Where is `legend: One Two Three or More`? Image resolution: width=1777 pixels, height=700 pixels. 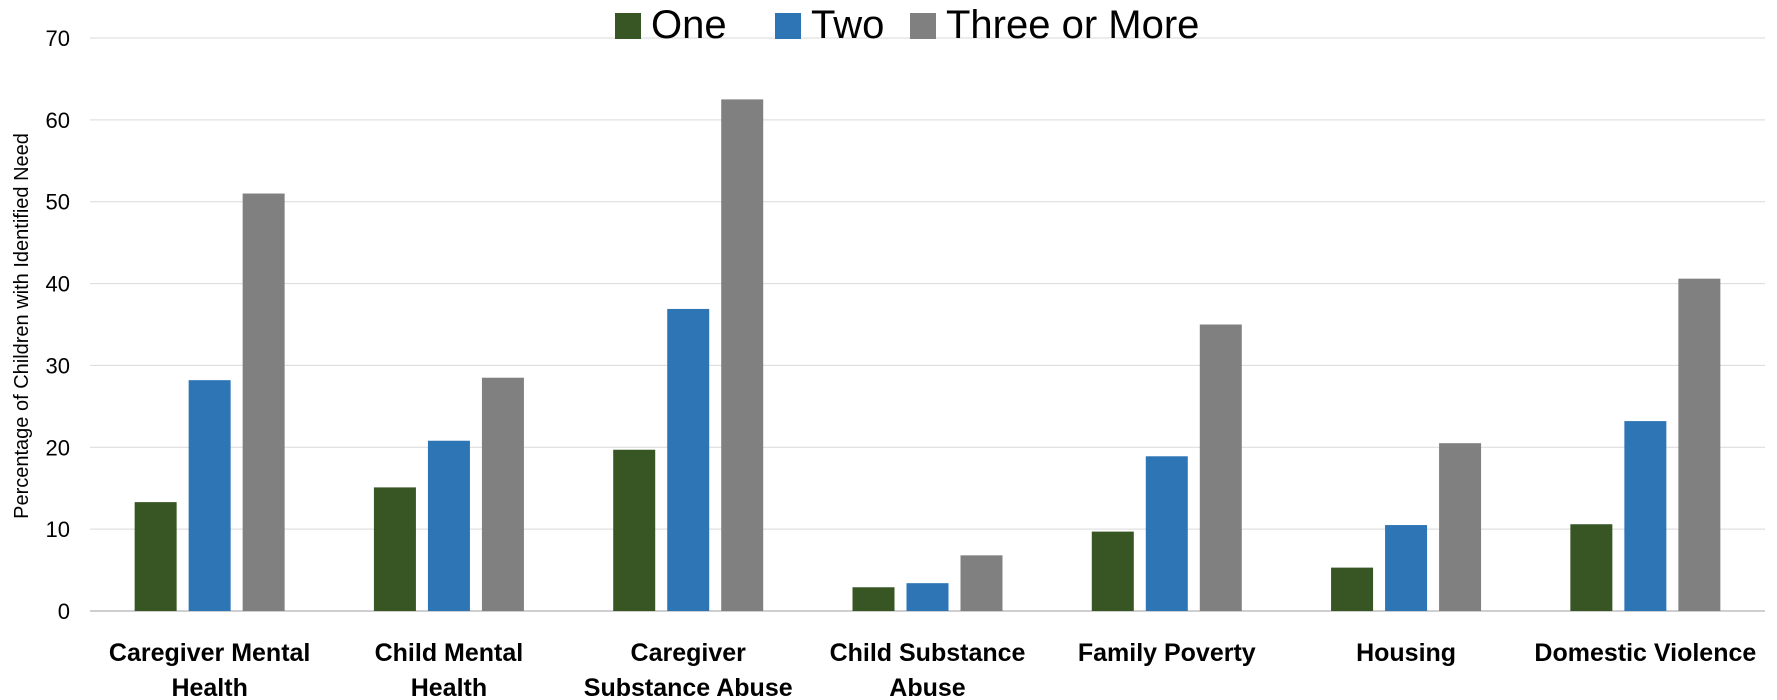 legend: One Two Three or More is located at coordinates (907, 25).